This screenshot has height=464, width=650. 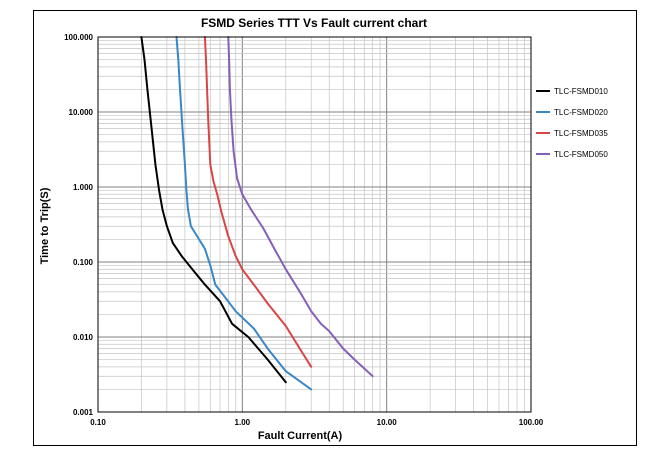 I want to click on legend-entry: TLC-FSMD020, so click(x=581, y=112).